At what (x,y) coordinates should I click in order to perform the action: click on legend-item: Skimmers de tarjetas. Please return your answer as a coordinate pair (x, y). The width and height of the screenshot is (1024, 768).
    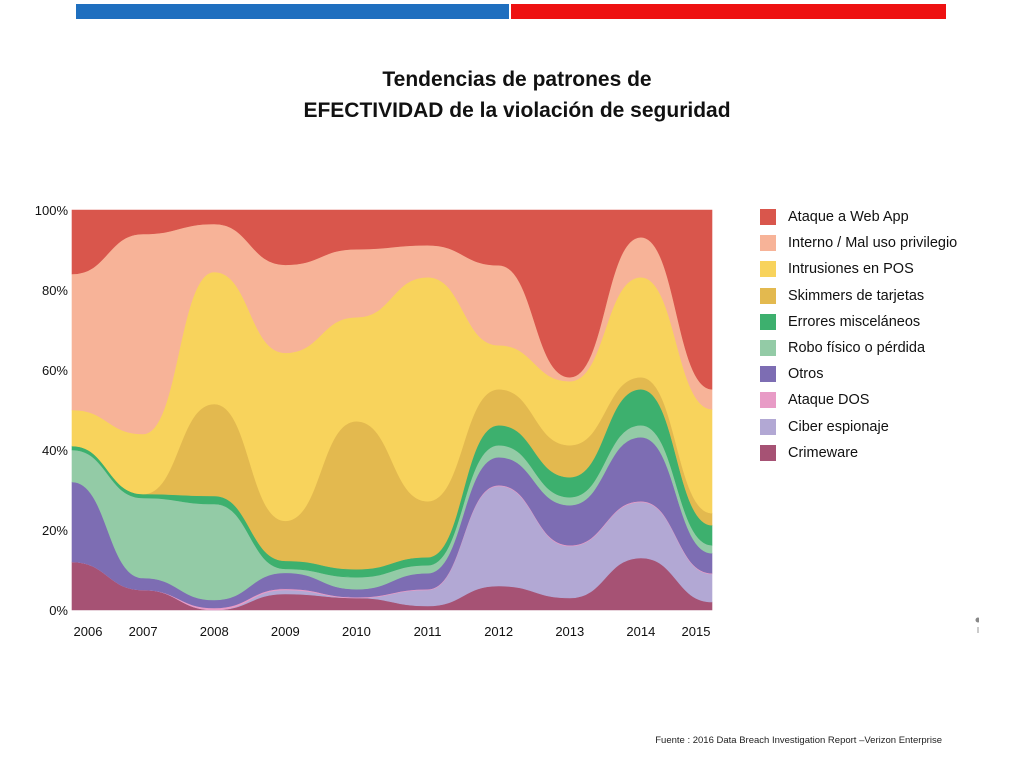
    Looking at the image, I should click on (858, 296).